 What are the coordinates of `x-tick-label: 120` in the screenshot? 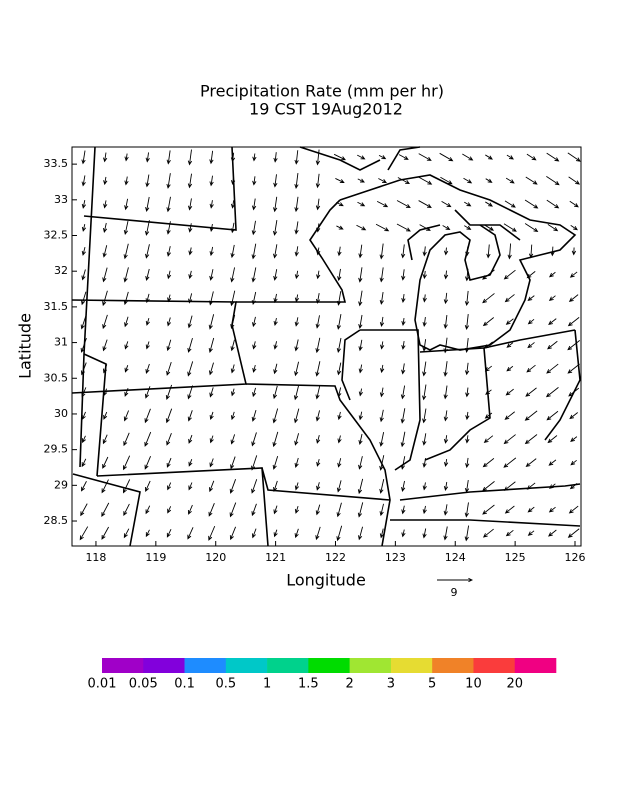 It's located at (215, 557).